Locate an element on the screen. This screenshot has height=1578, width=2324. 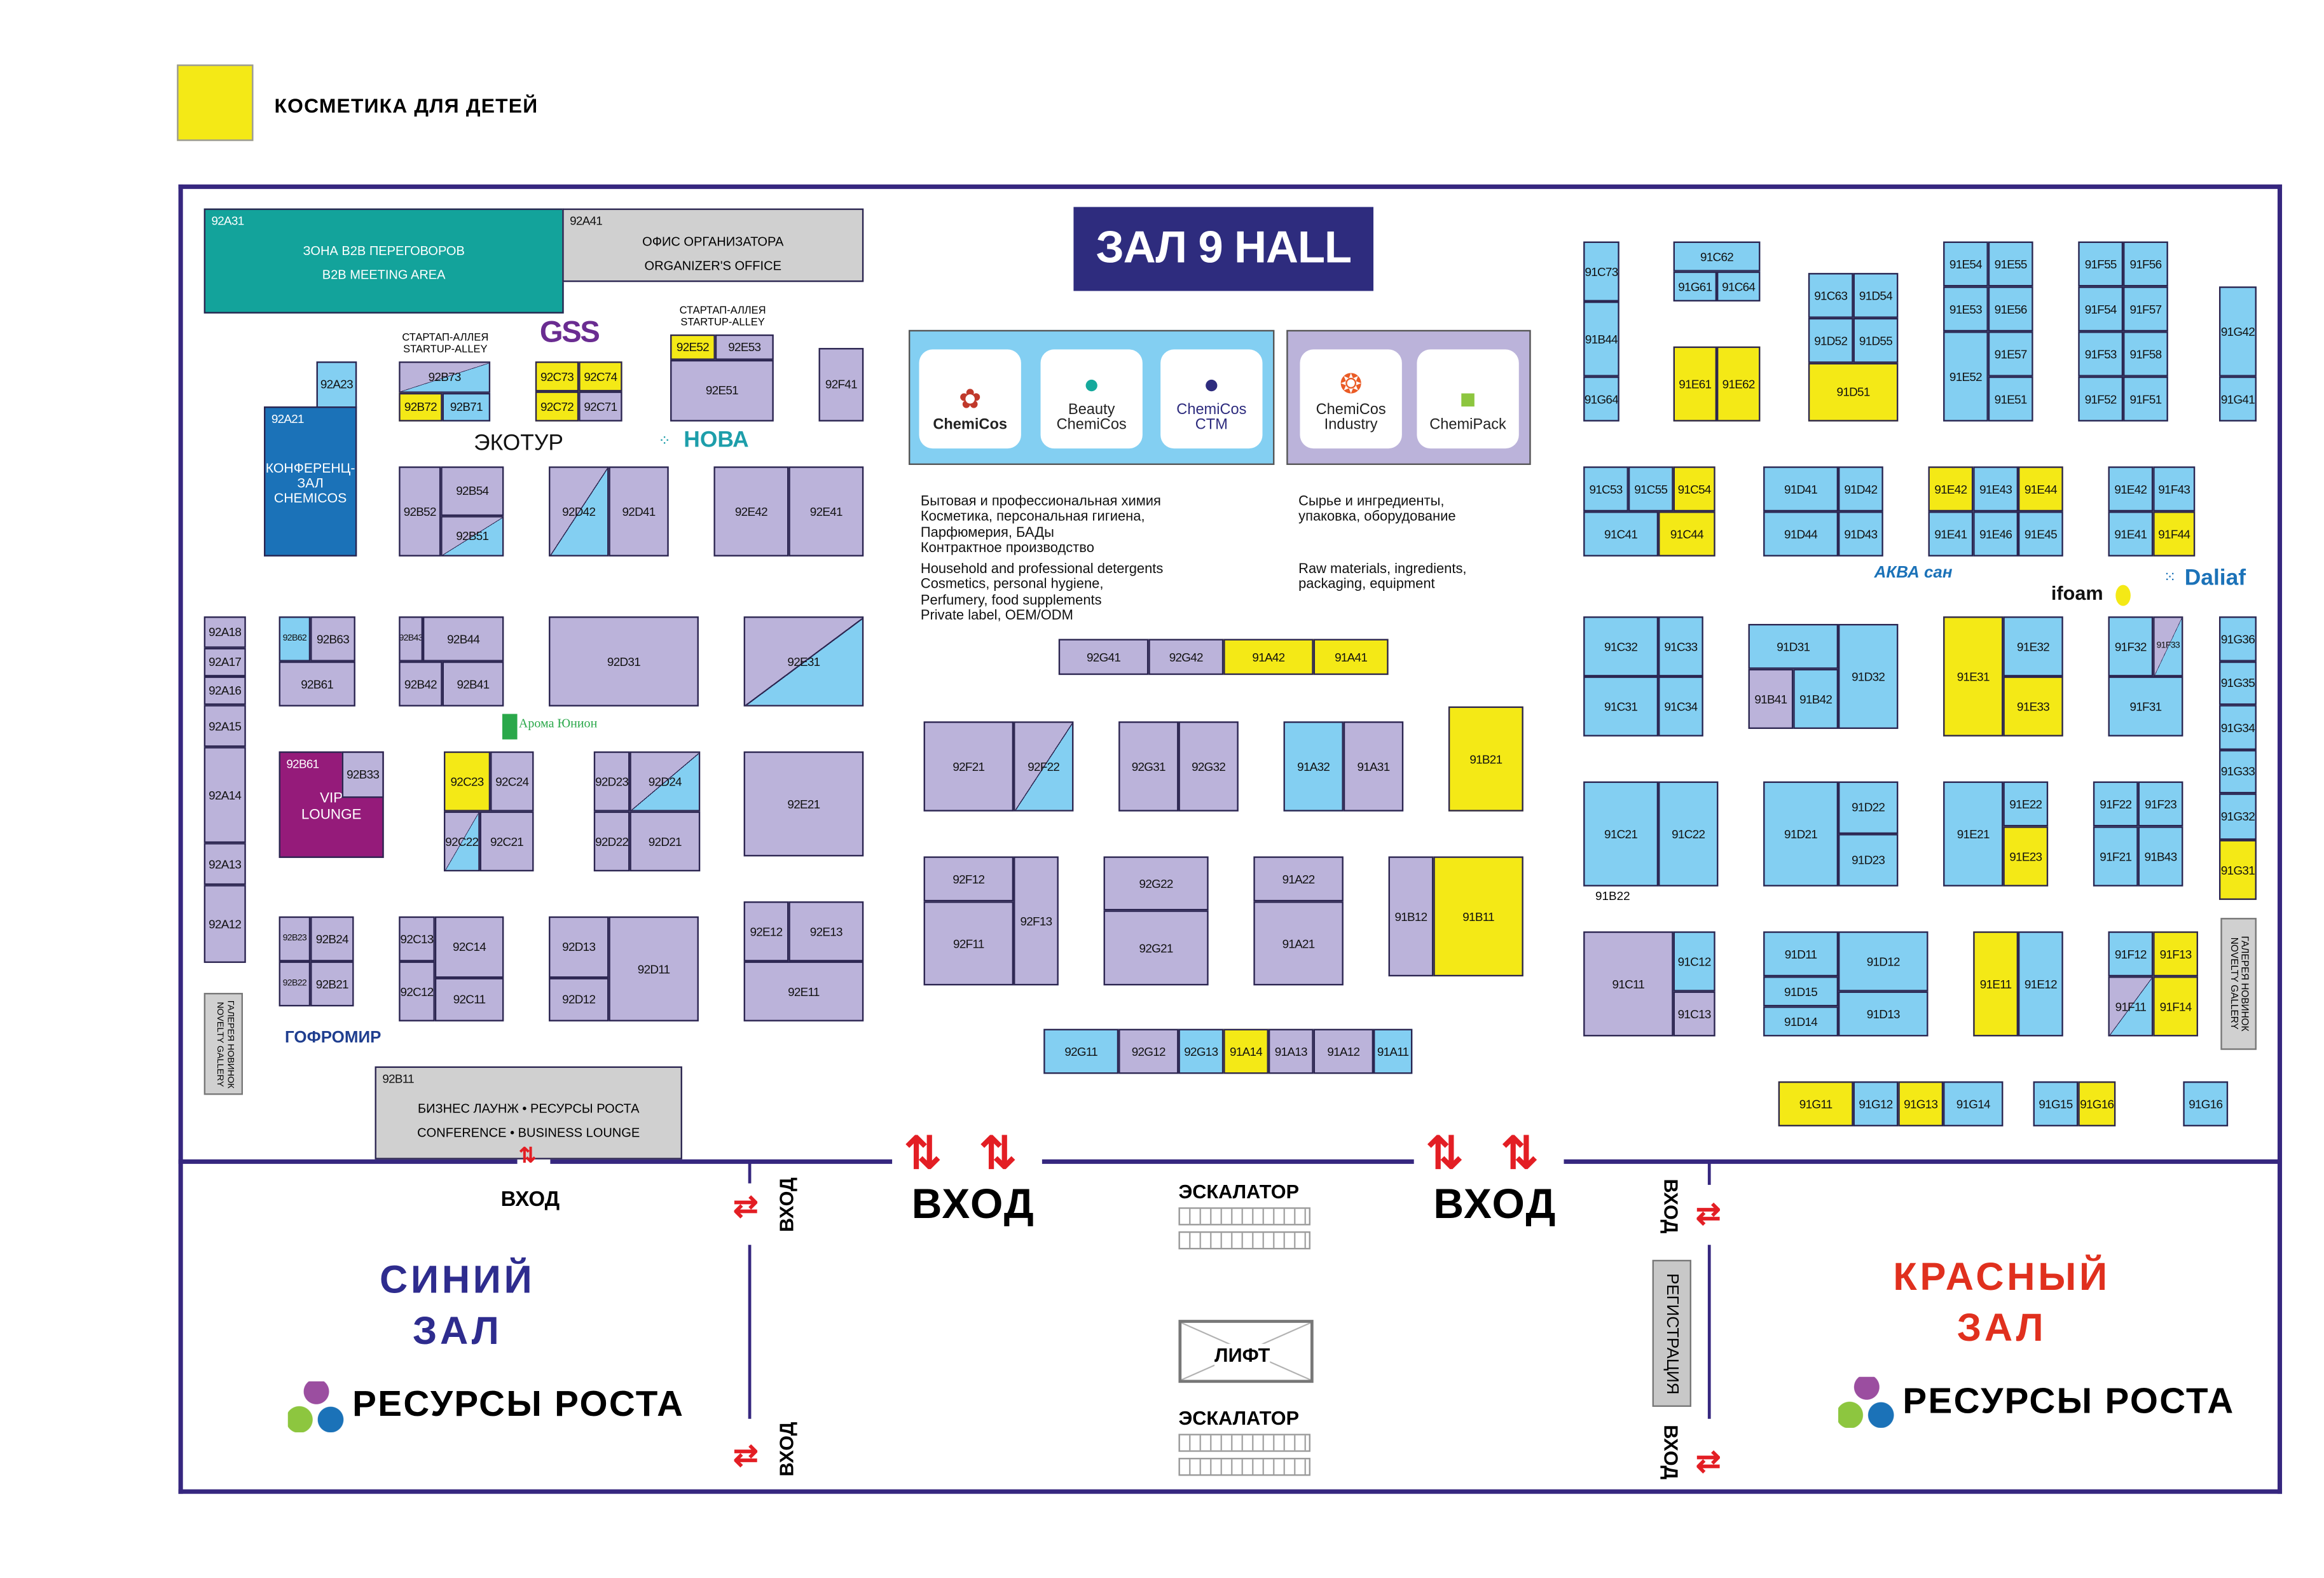
booth-91C73: 91C73 is located at coordinates (1601, 271).